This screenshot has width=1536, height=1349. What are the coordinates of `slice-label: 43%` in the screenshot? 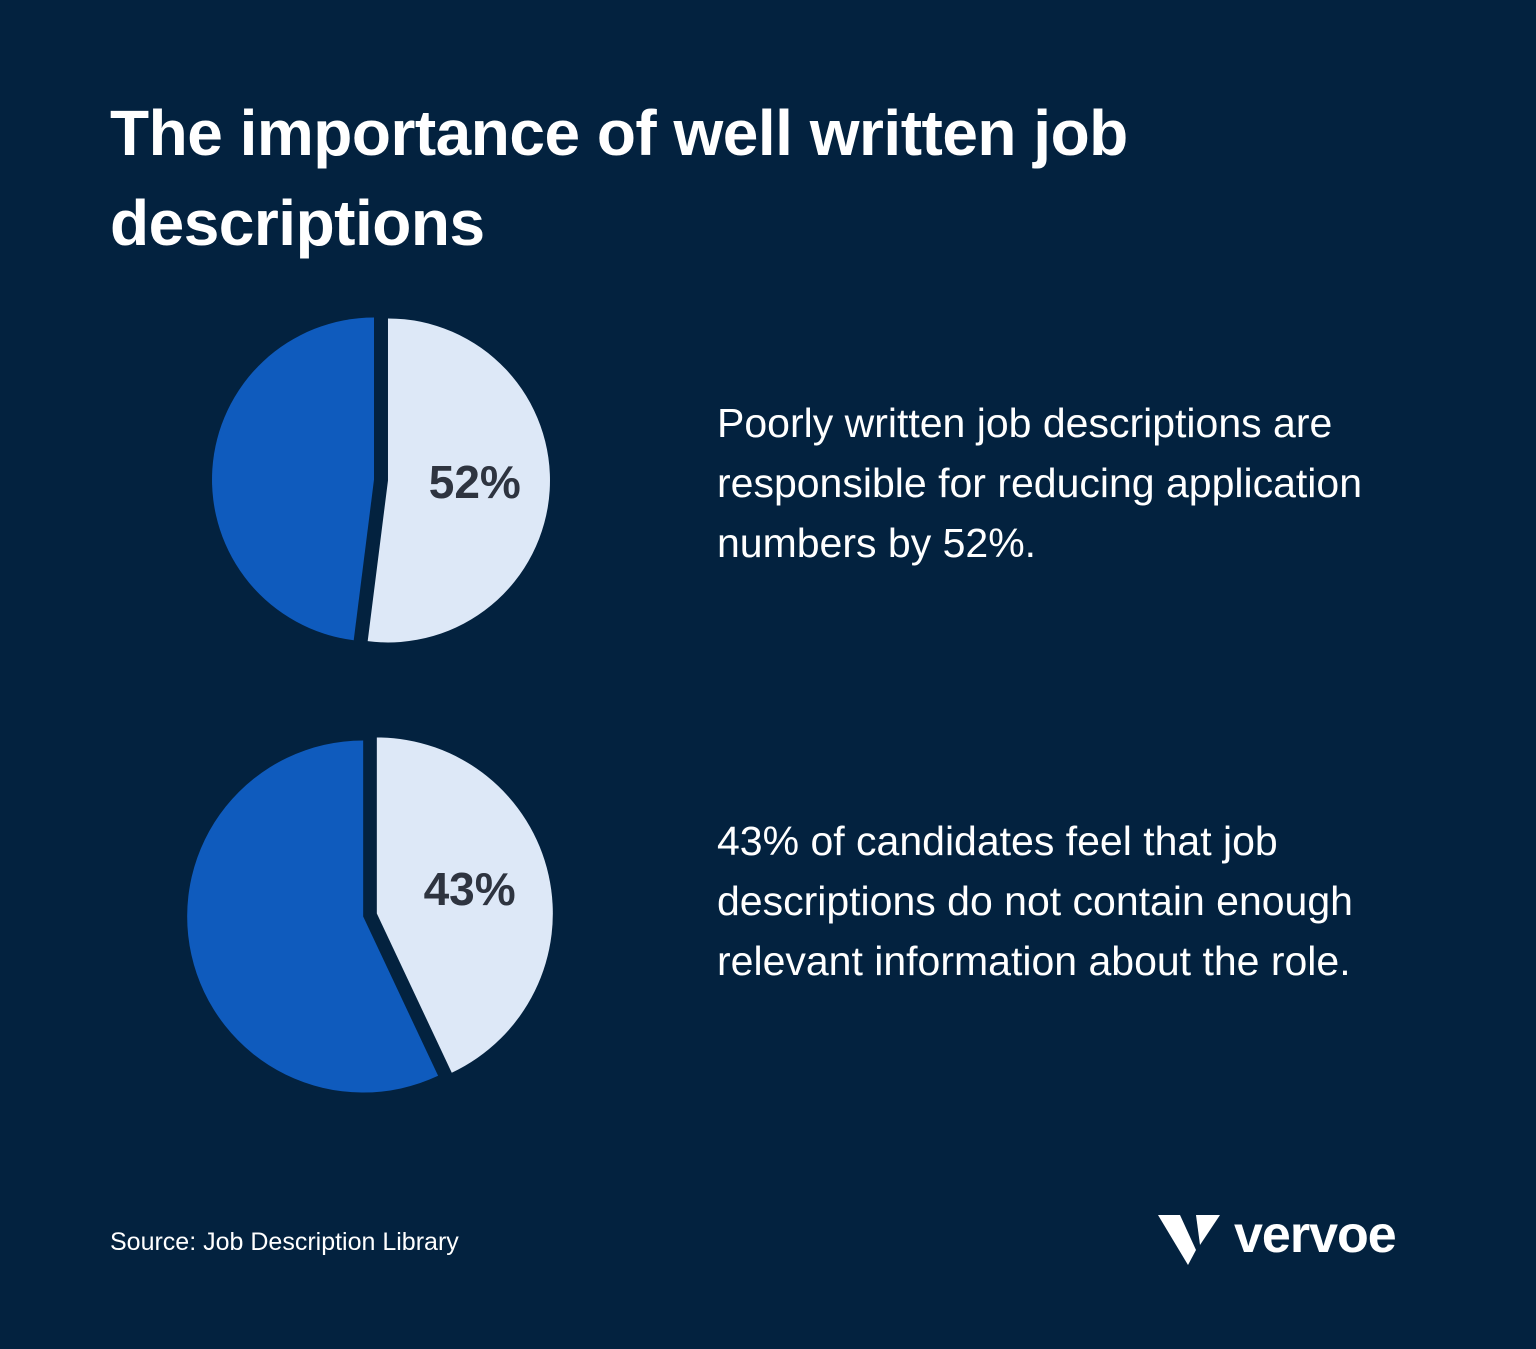 It's located at (470, 889).